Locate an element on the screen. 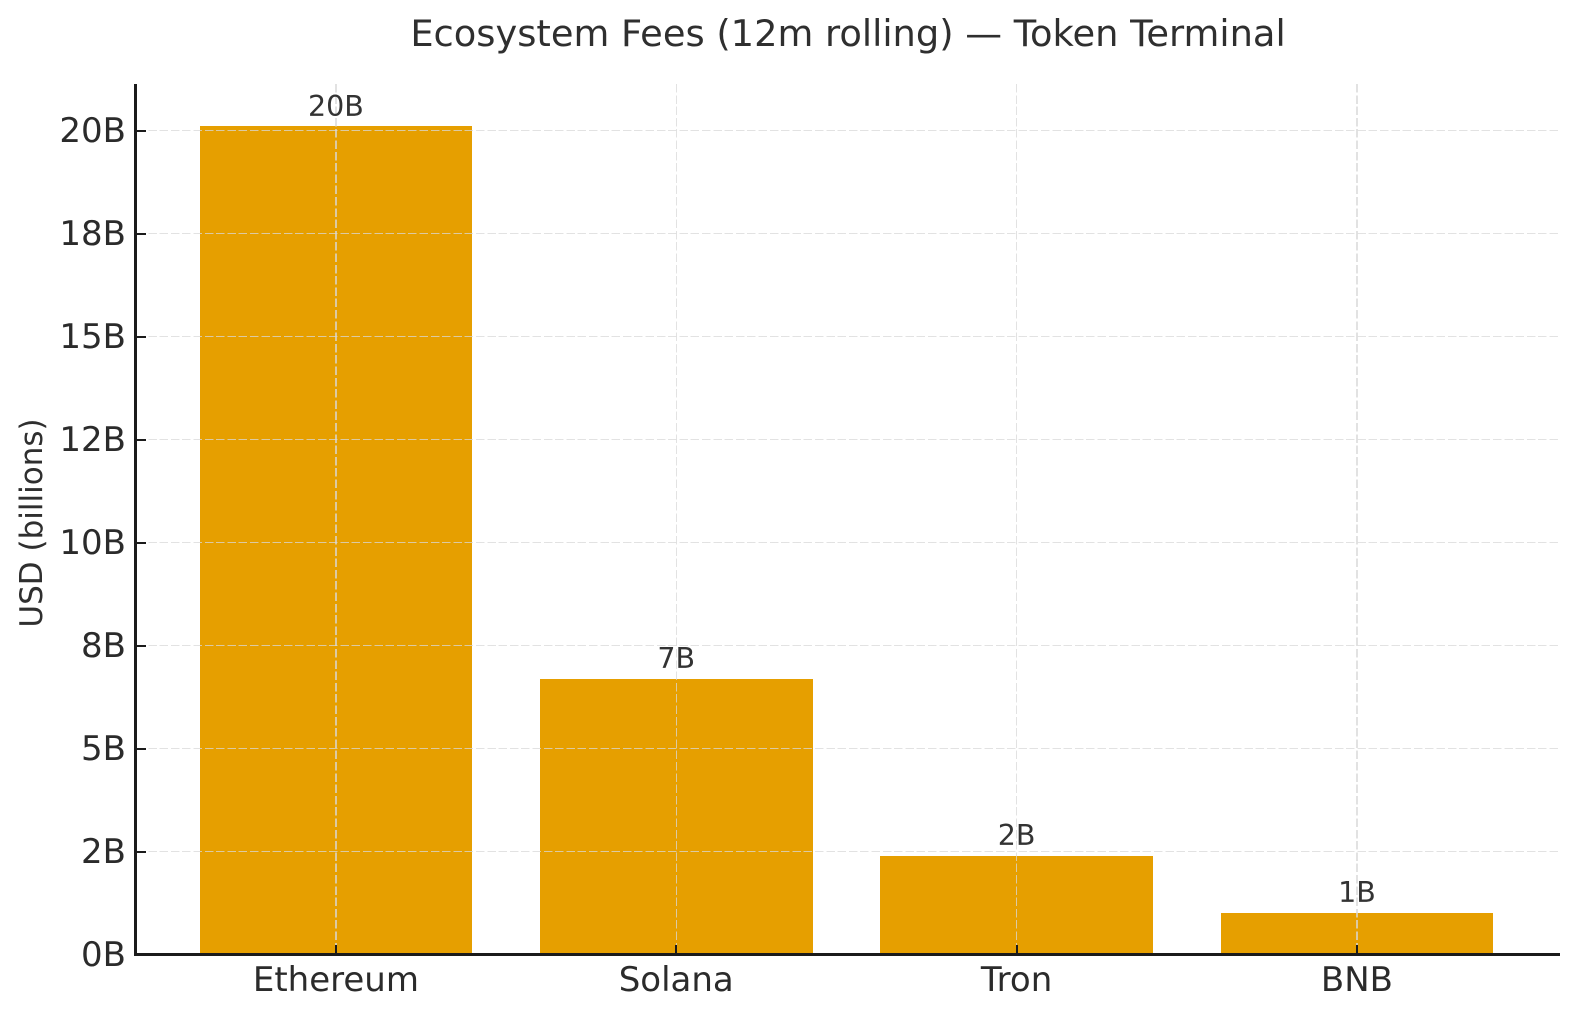 This screenshot has width=1577, height=1018. h-gridline-5B is located at coordinates (848, 748).